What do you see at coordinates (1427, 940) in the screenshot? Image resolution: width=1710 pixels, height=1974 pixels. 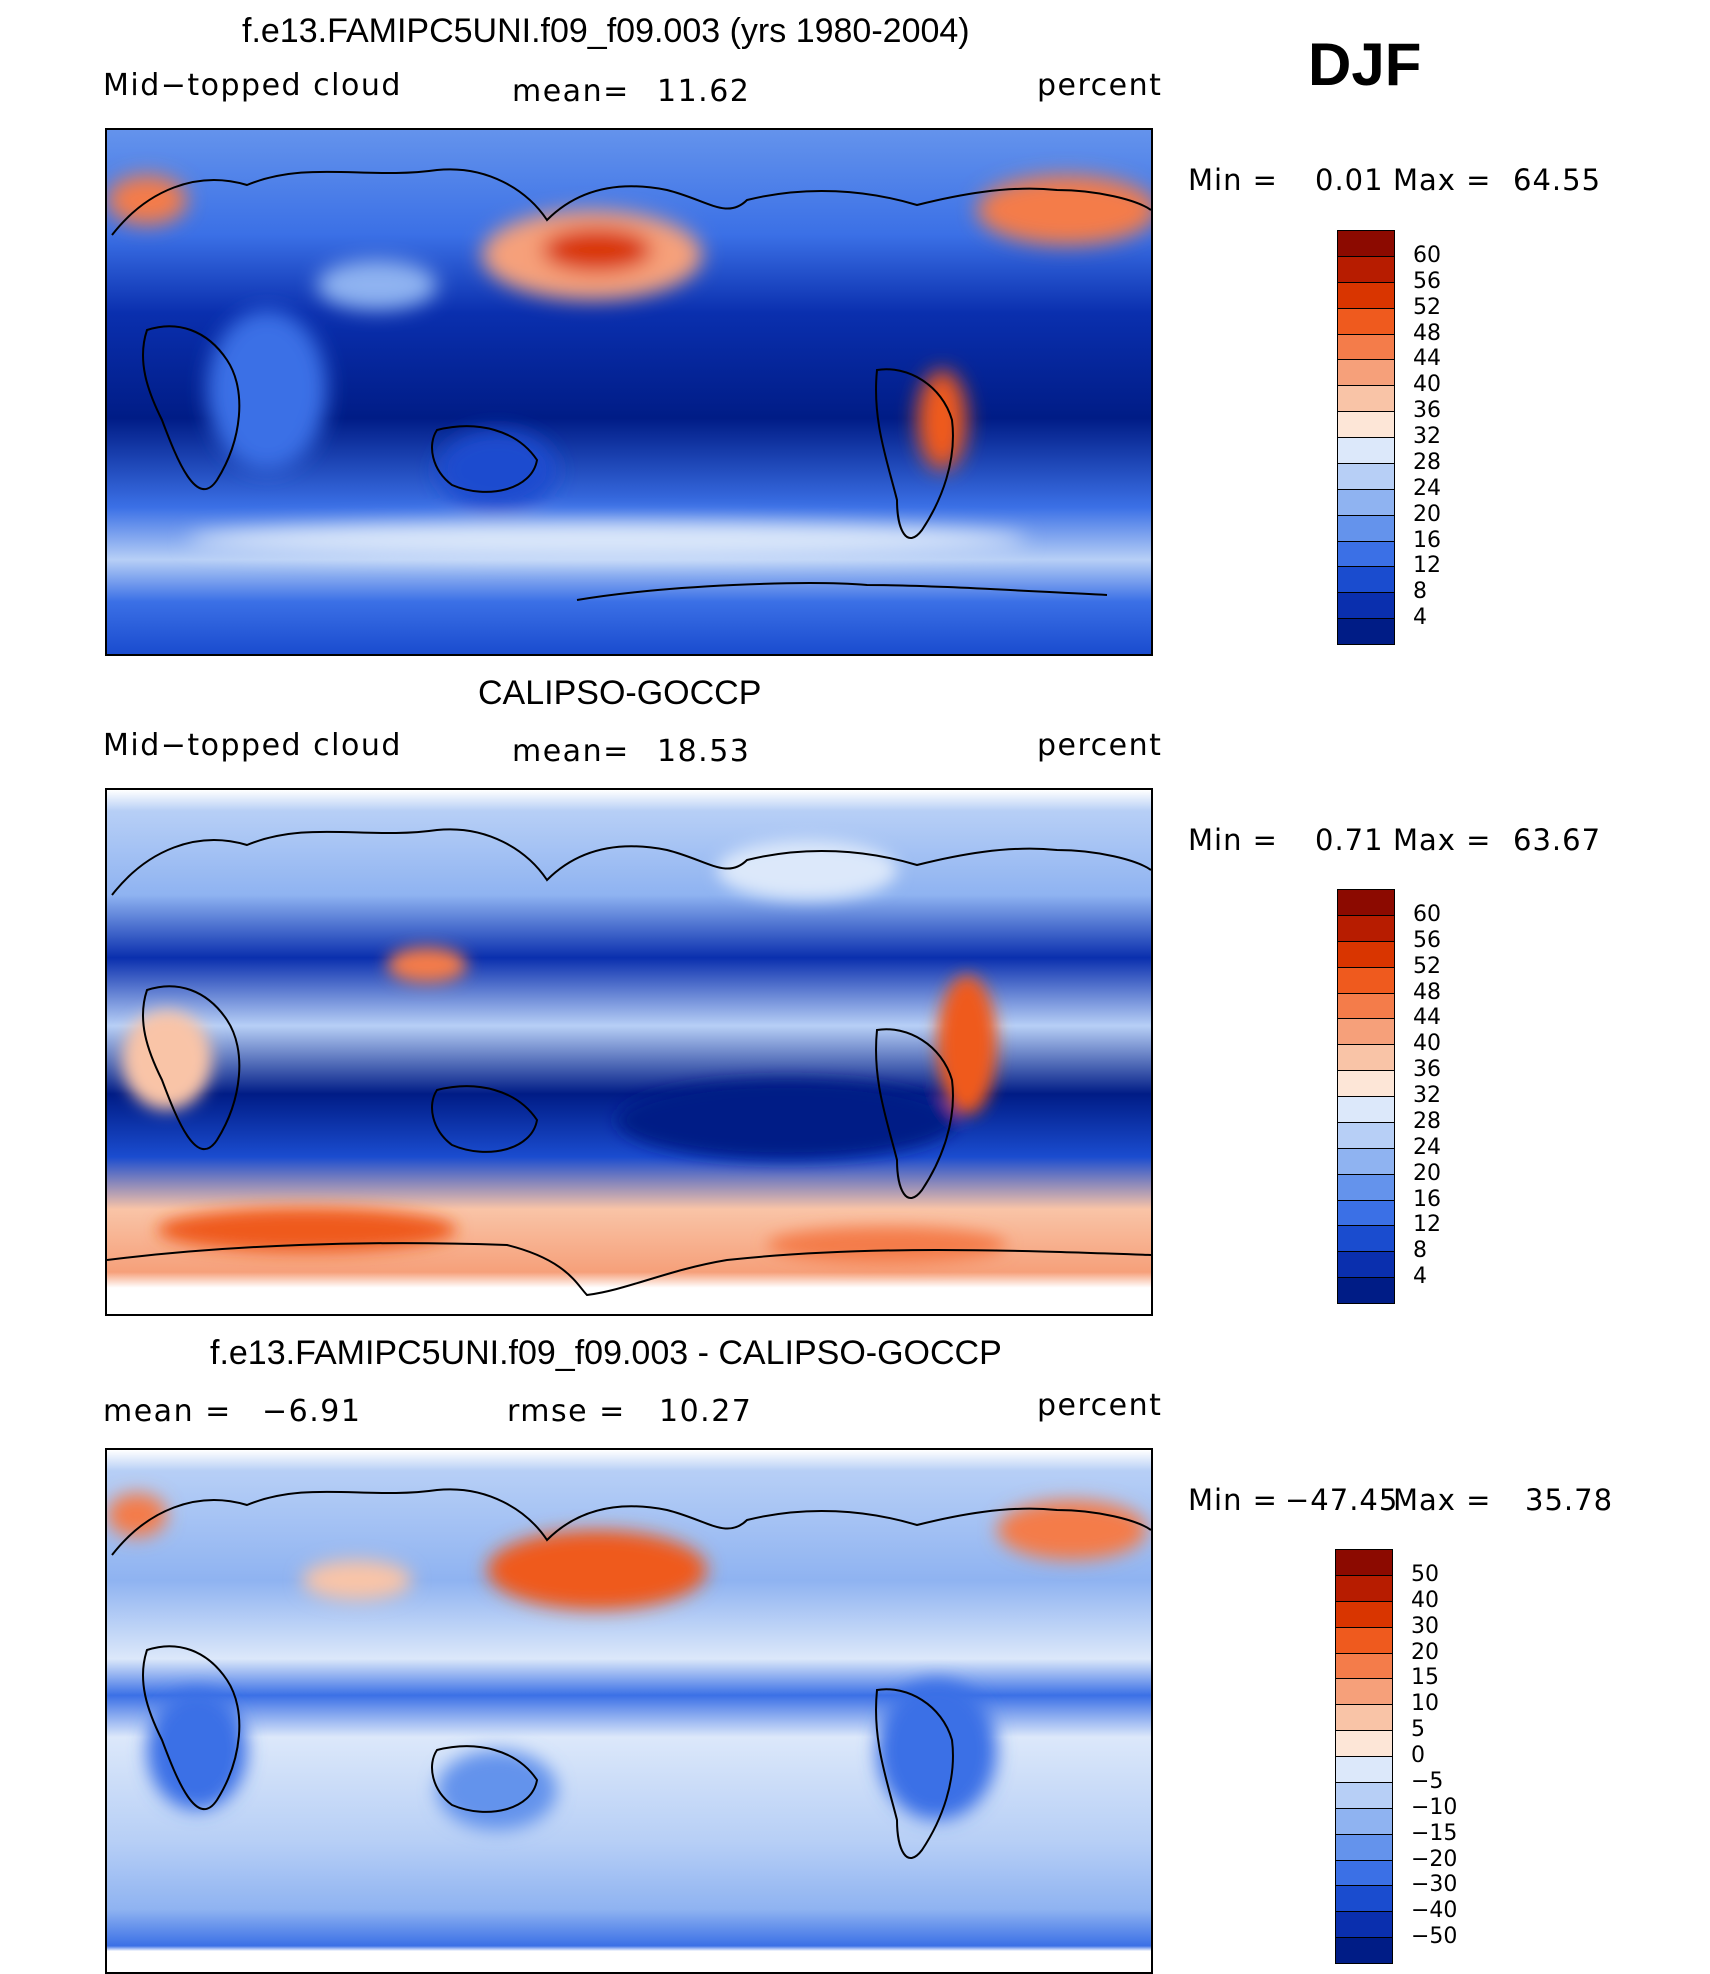 I see `colorbar-tick-label: 56` at bounding box center [1427, 940].